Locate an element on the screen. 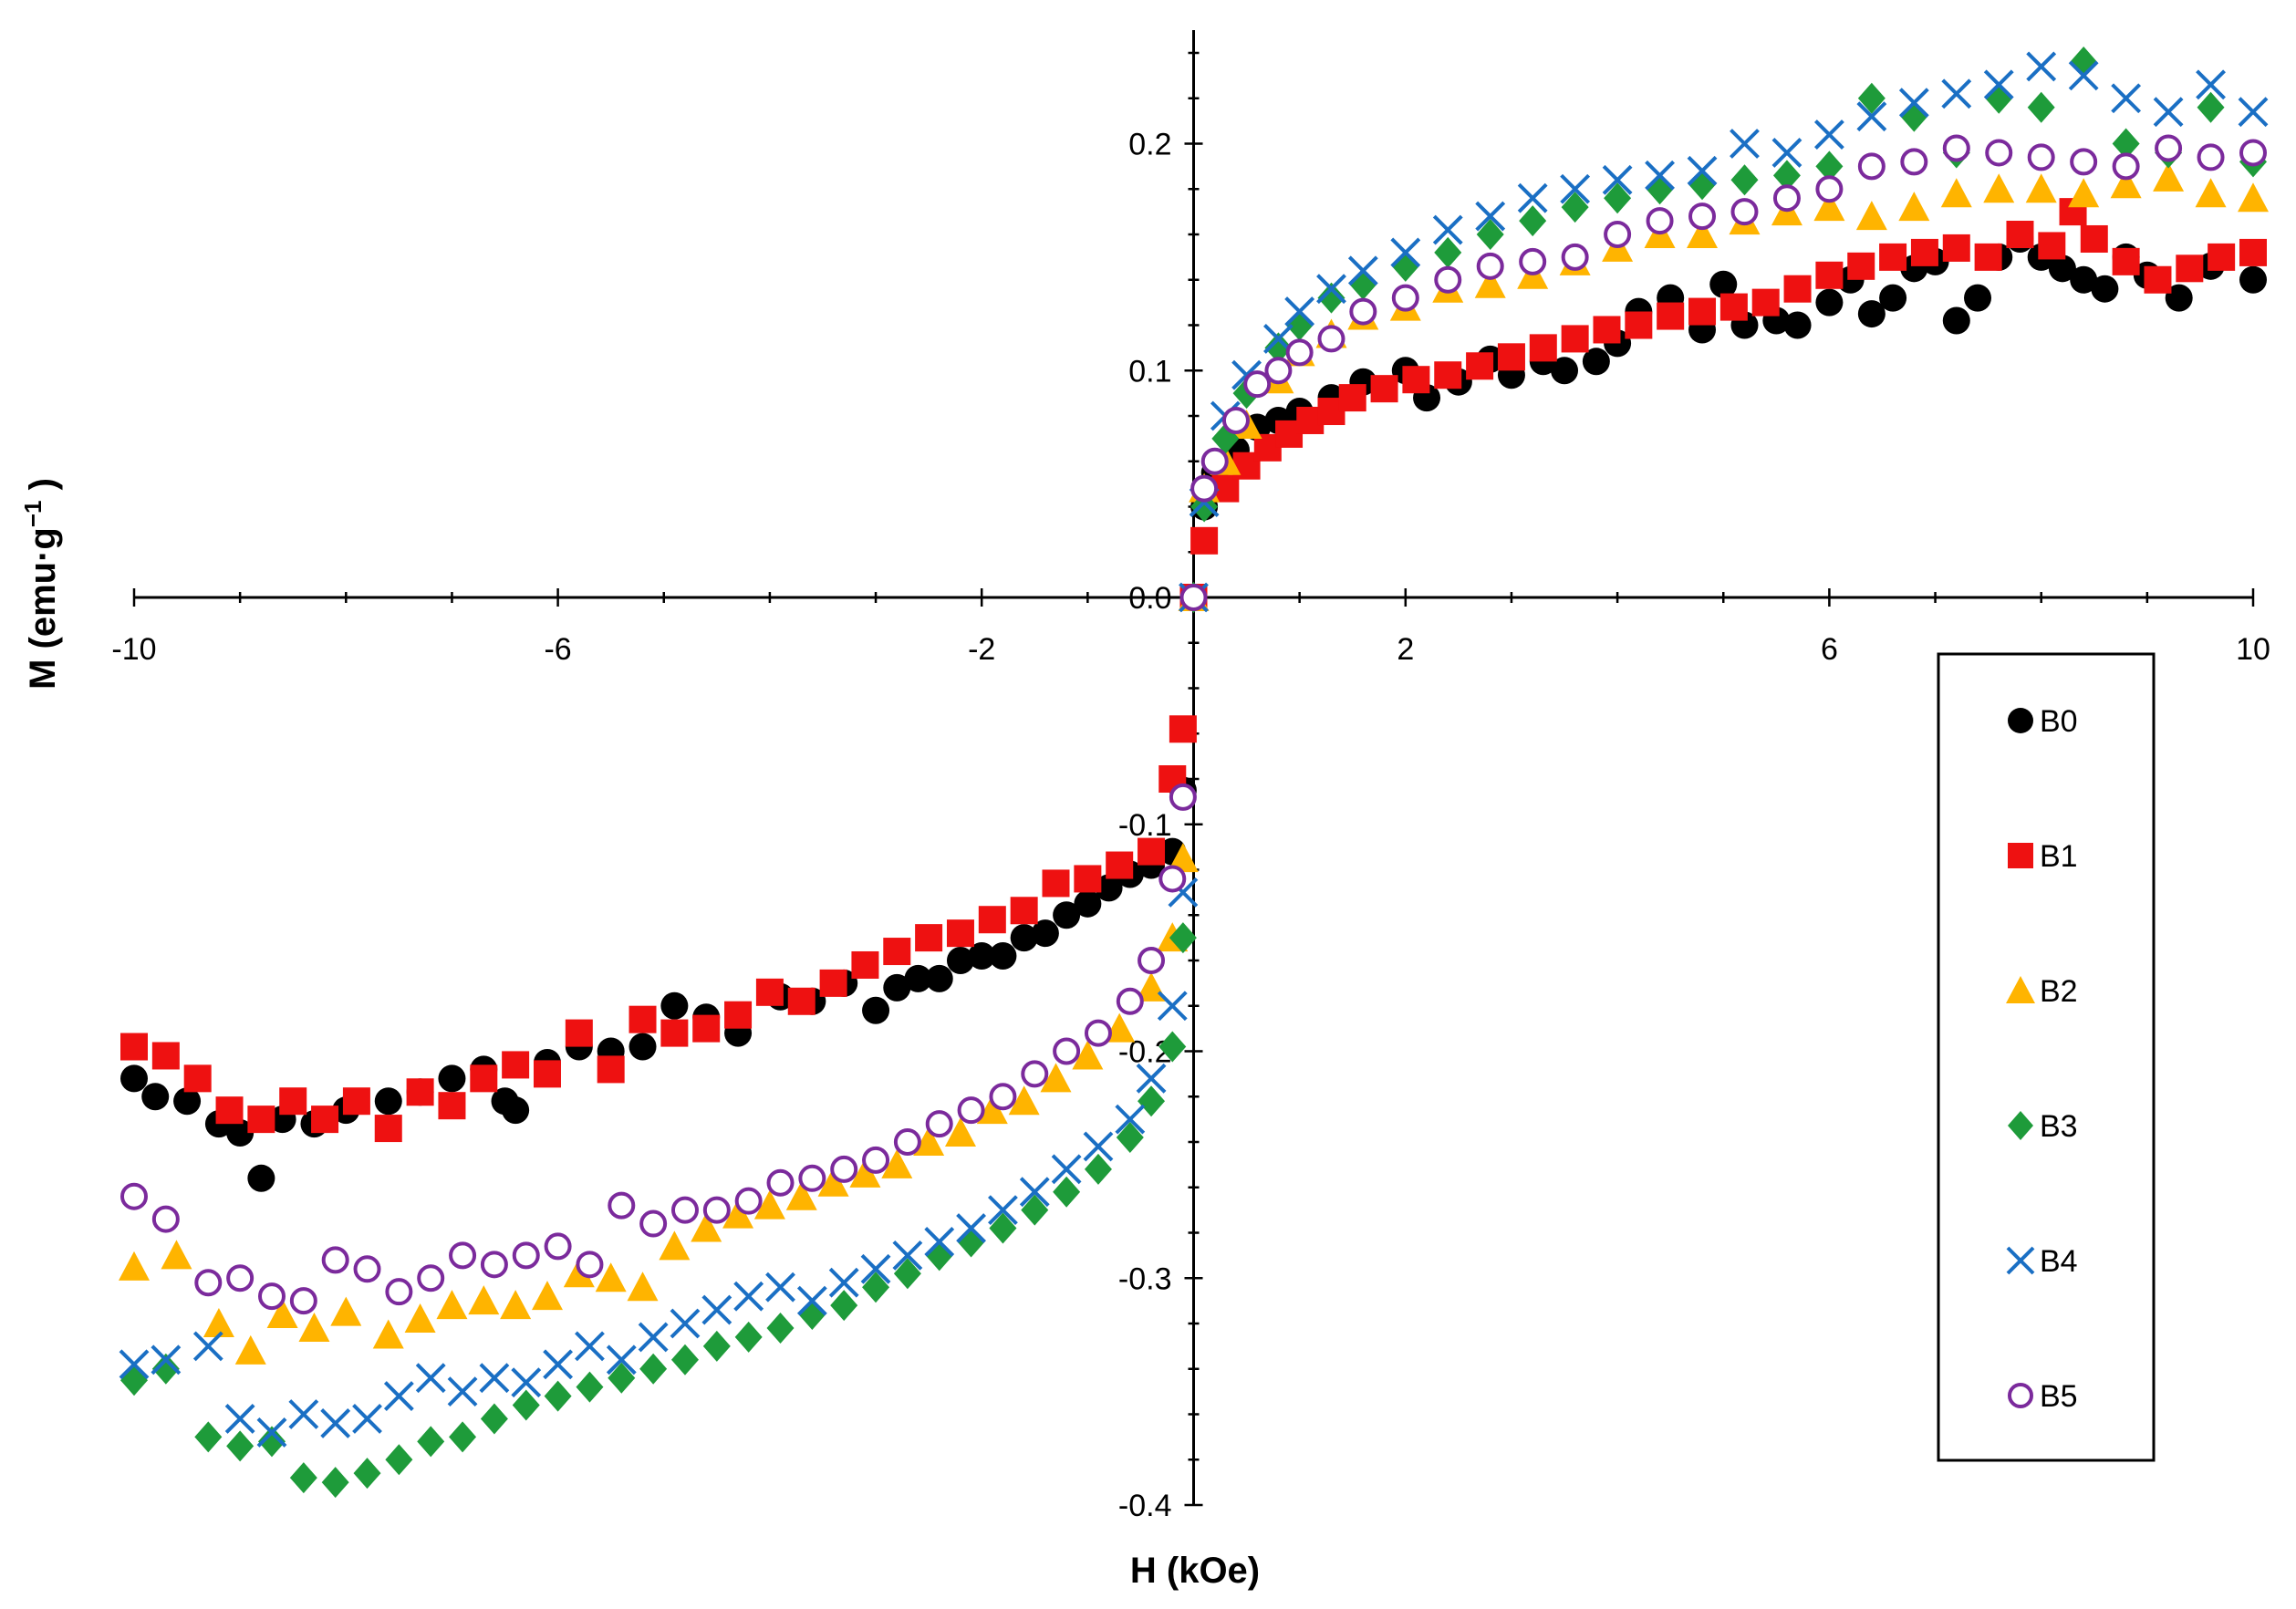  legend-marker-b5 is located at coordinates (2021, 1395).